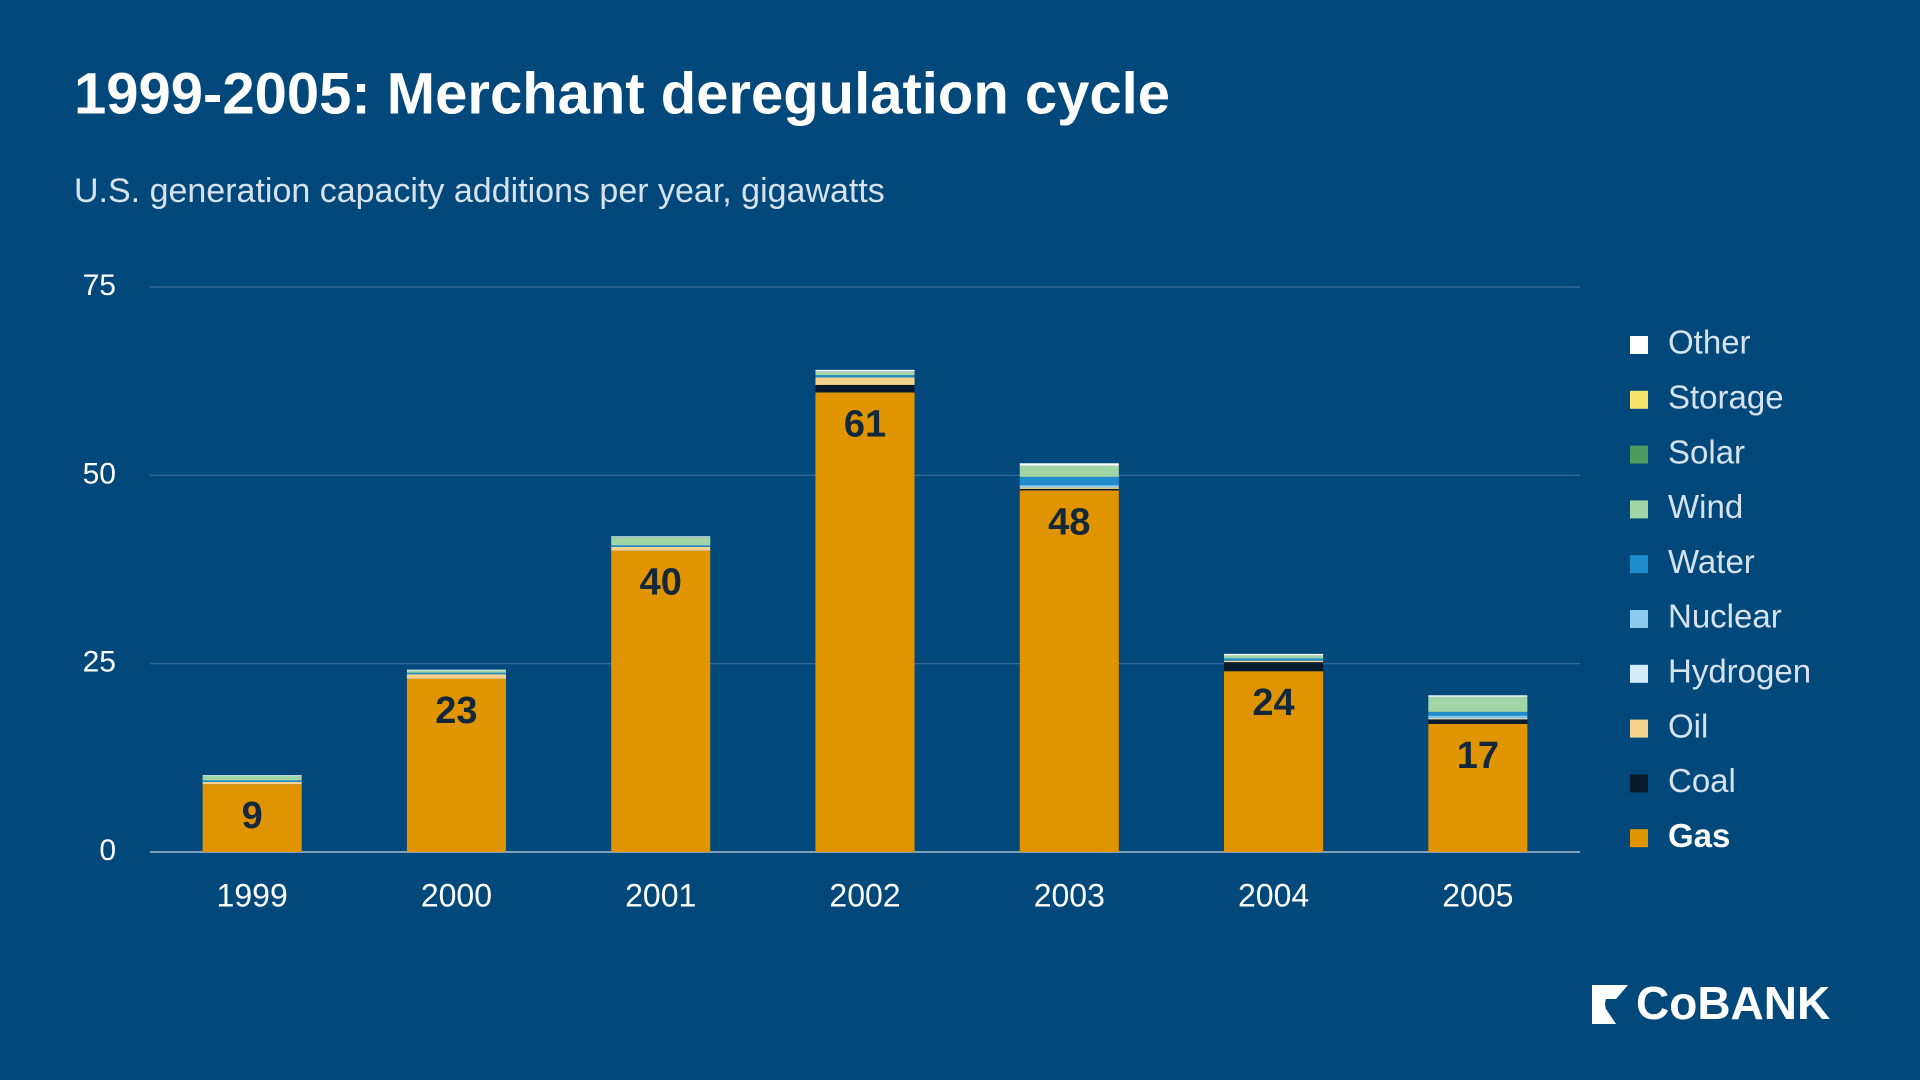 This screenshot has height=1080, width=1920. Describe the element at coordinates (1477, 895) in the screenshot. I see `x-tick-label: 2005` at that location.